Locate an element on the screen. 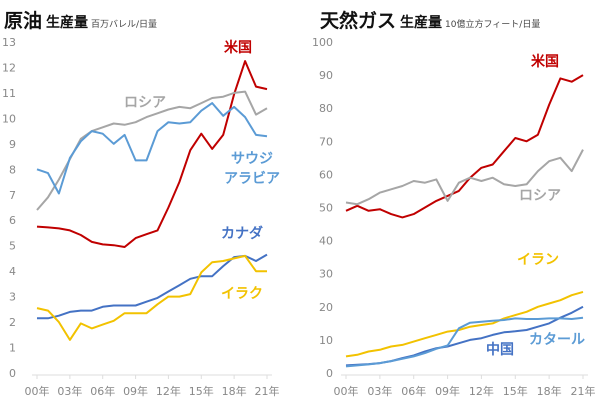 The image size is (600, 400). y-tick-label: 70 is located at coordinates (326, 141).